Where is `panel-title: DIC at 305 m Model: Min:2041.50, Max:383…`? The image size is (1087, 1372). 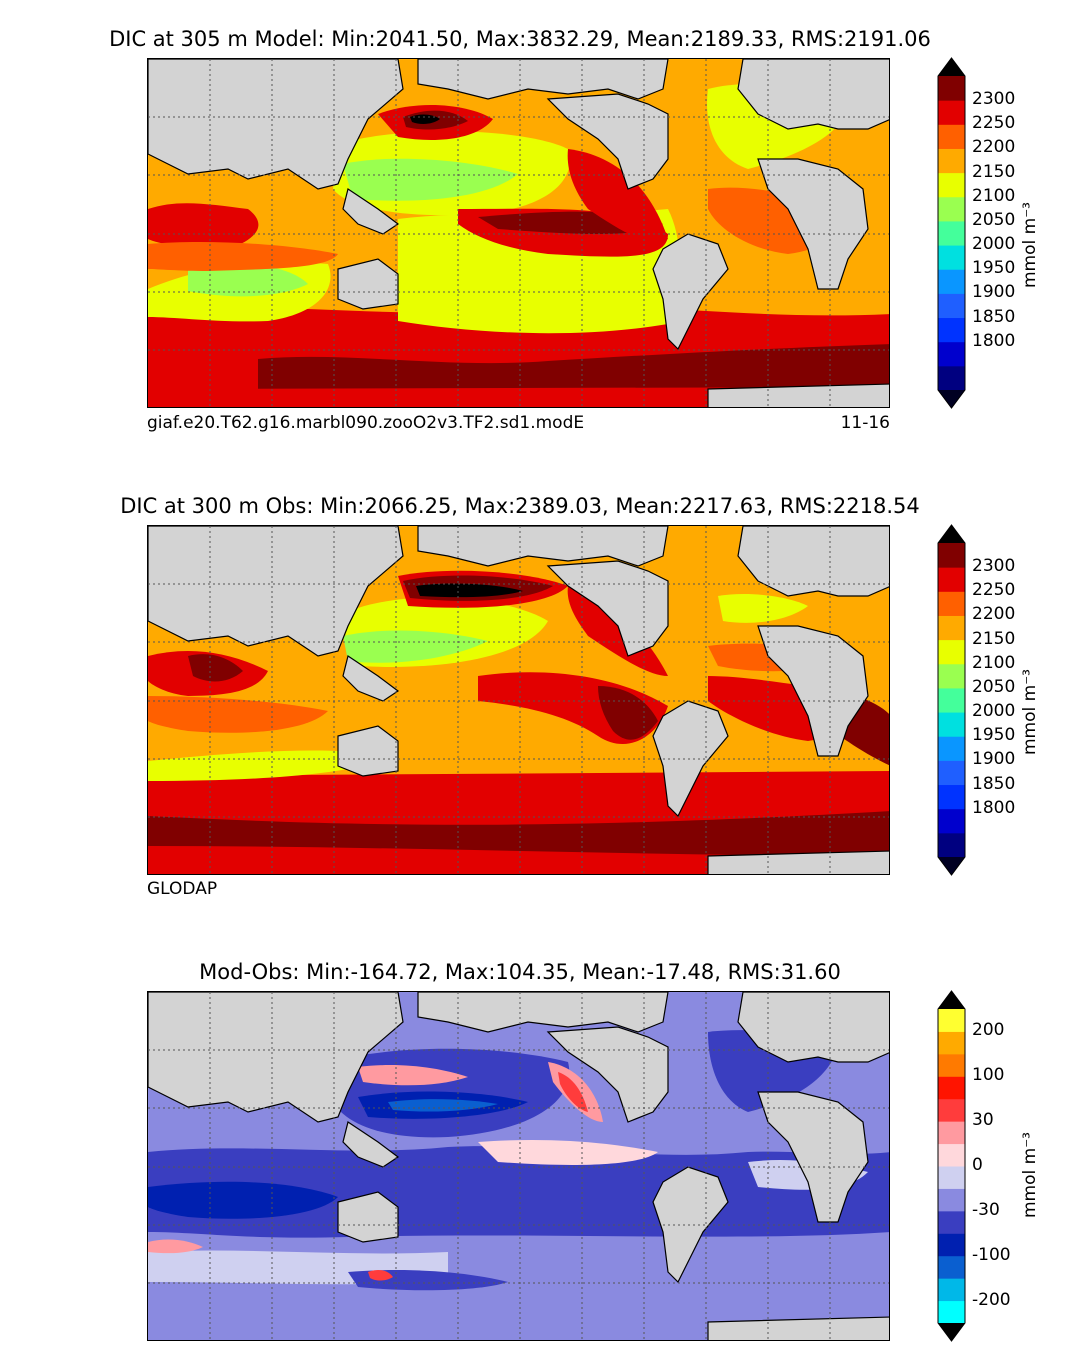
panel-title: DIC at 305 m Model: Min:2041.50, Max:383… is located at coordinates (520, 39).